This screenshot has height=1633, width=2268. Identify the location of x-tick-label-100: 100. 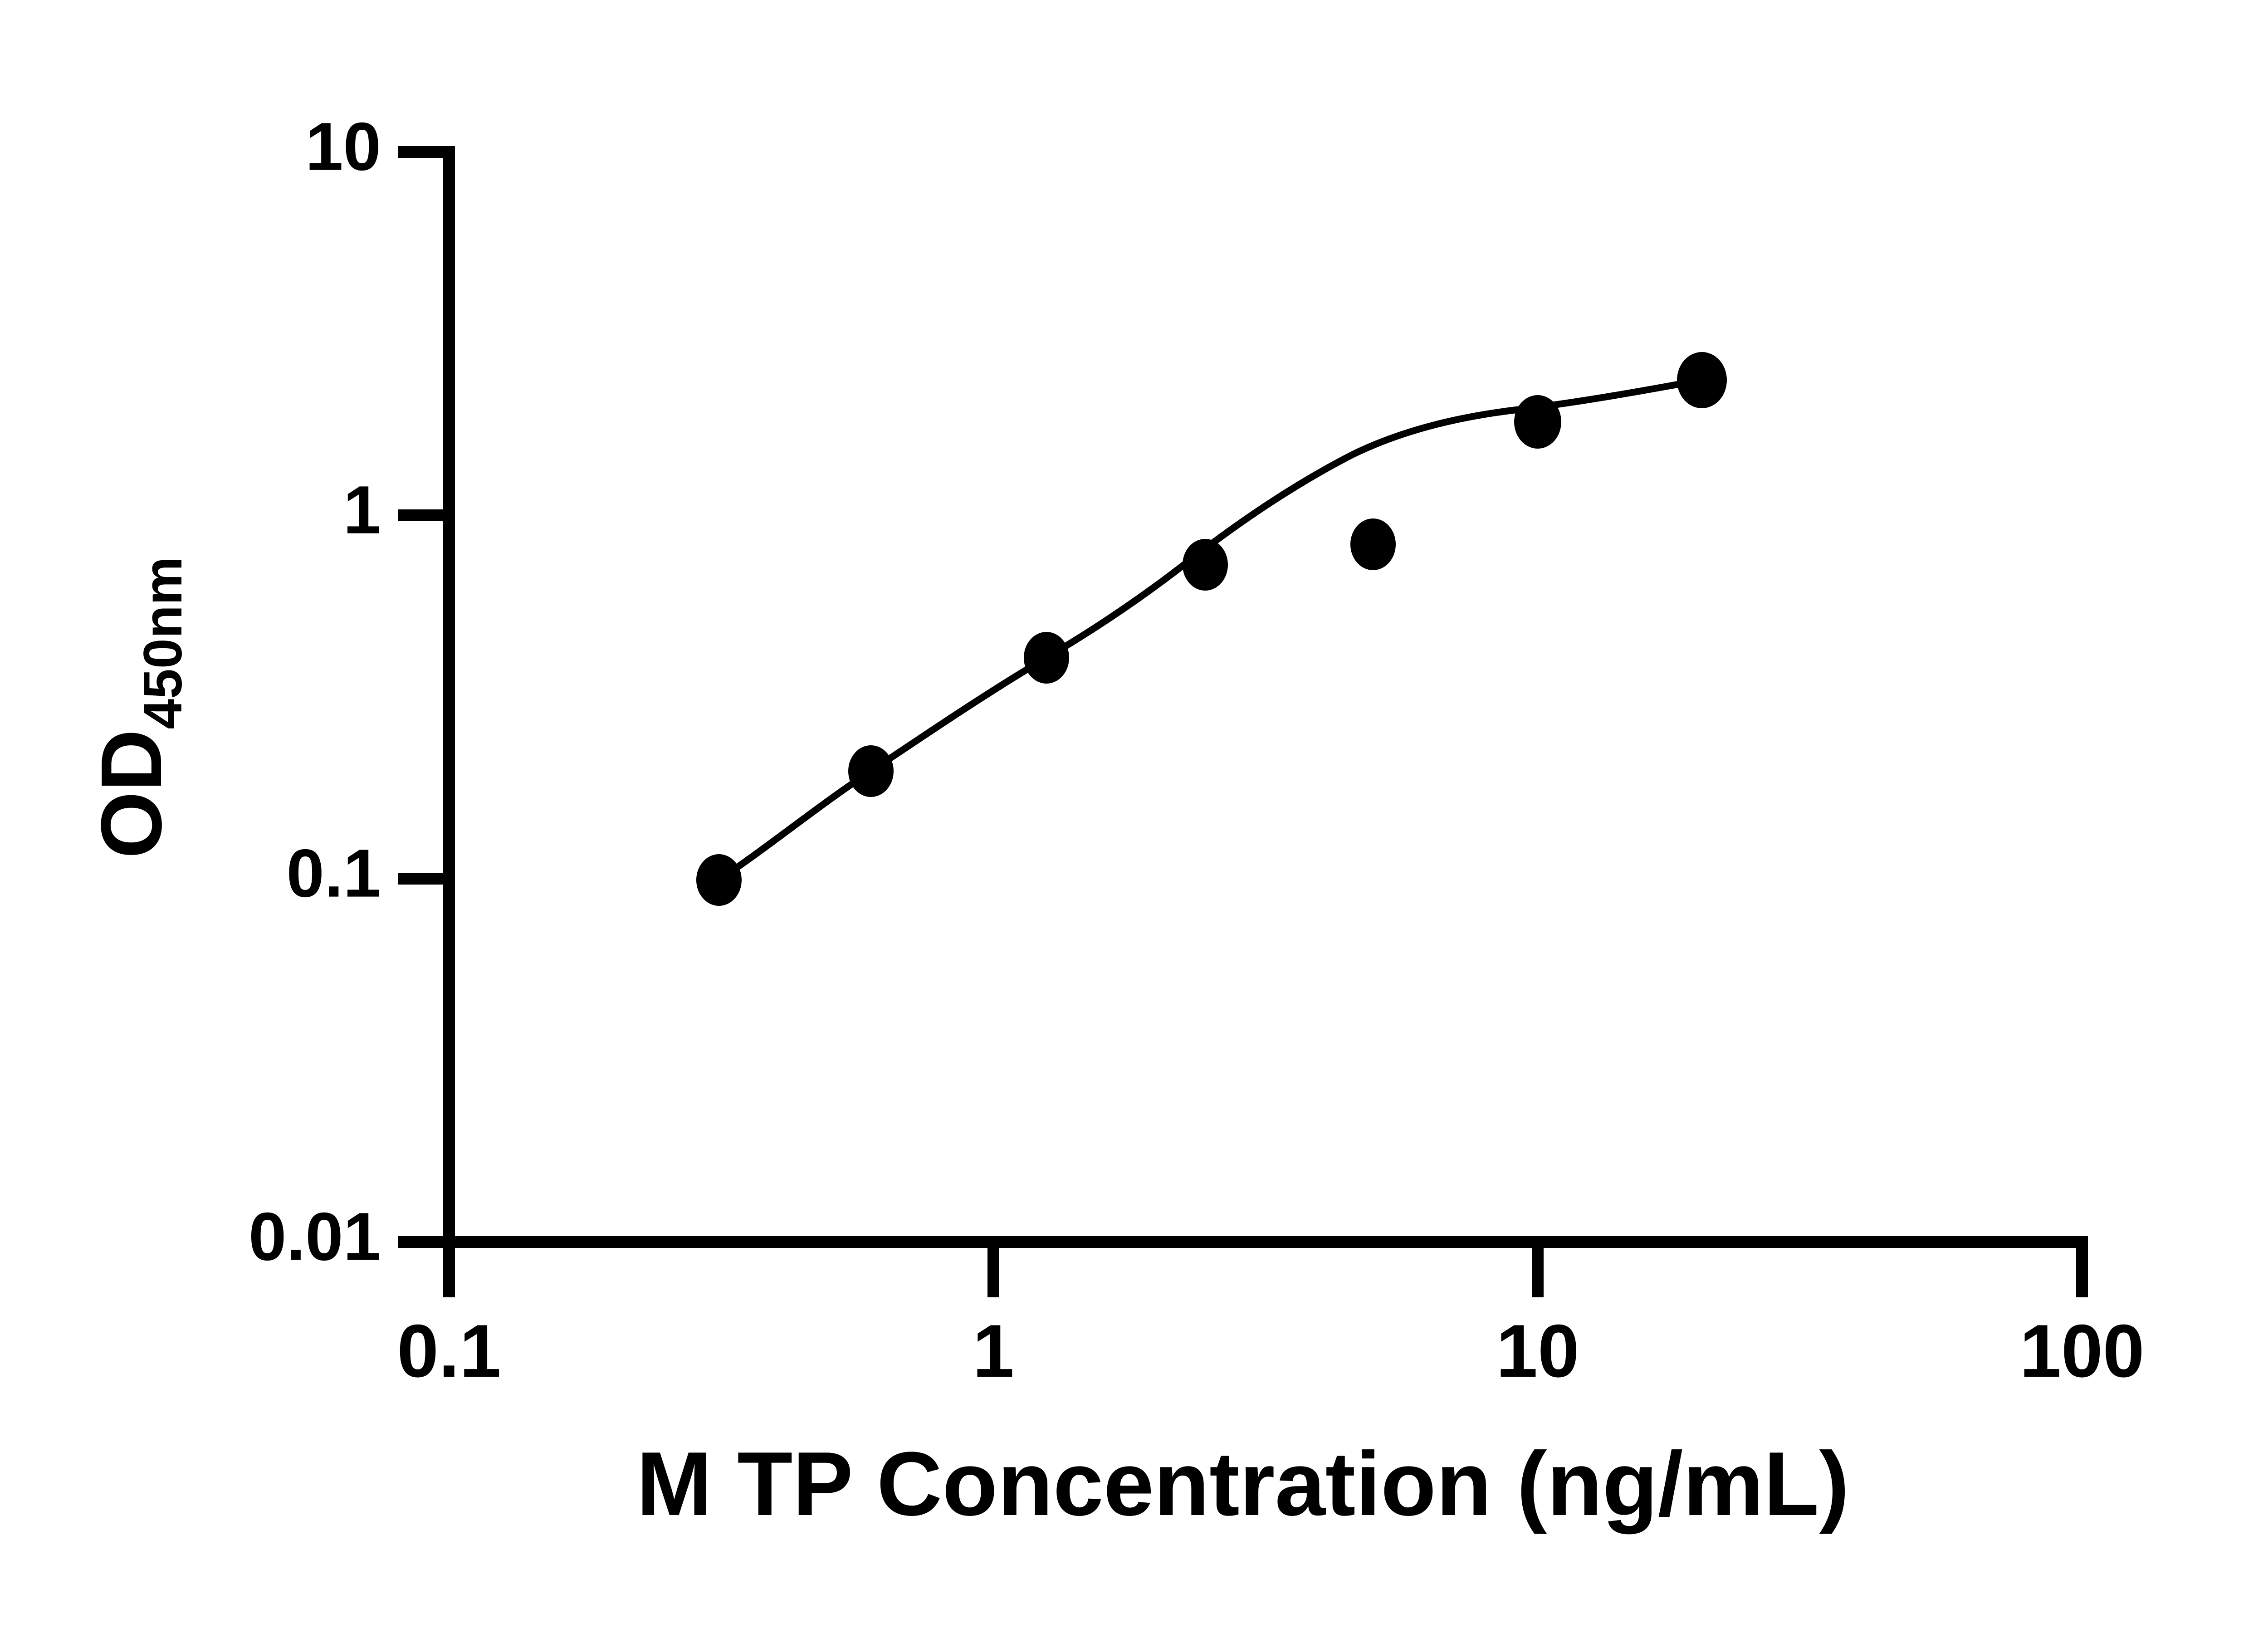
(2081, 1351).